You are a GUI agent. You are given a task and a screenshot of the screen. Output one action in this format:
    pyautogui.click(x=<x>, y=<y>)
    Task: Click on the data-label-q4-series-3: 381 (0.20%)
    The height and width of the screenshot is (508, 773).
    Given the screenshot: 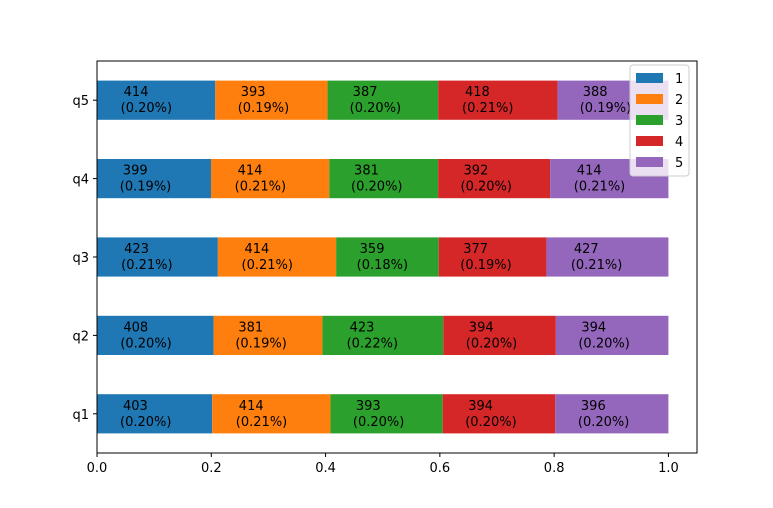 What is the action you would take?
    pyautogui.click(x=376, y=179)
    